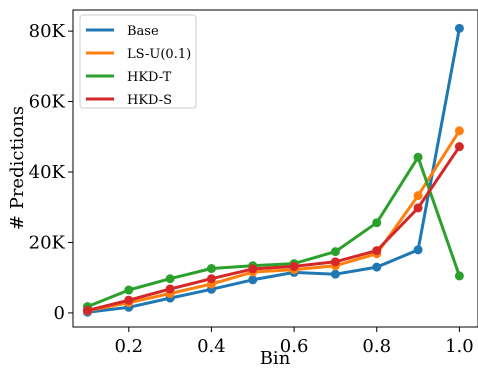 This screenshot has height=370, width=478. What do you see at coordinates (149, 77) in the screenshot?
I see `legend-label: HKD-T` at bounding box center [149, 77].